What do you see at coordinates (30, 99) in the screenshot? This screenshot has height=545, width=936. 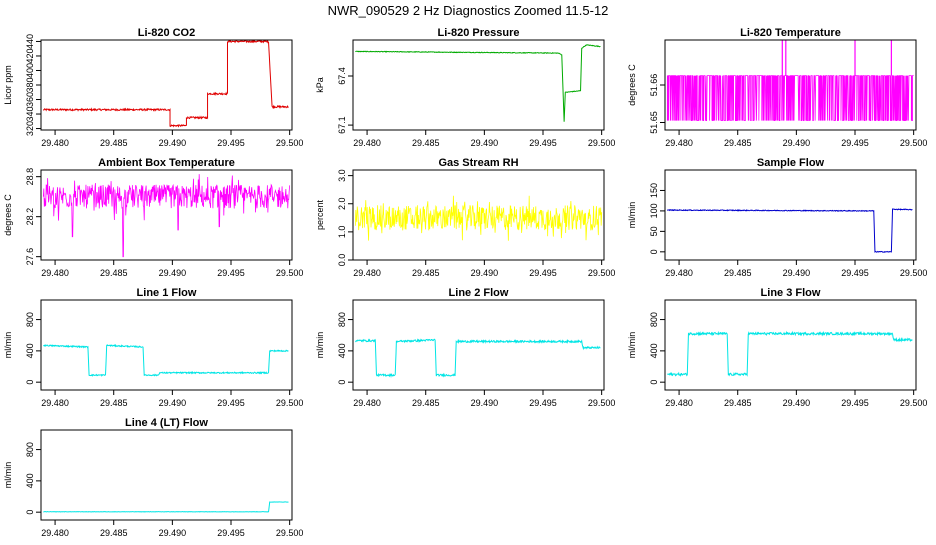 I see `y-tick-label: 360` at bounding box center [30, 99].